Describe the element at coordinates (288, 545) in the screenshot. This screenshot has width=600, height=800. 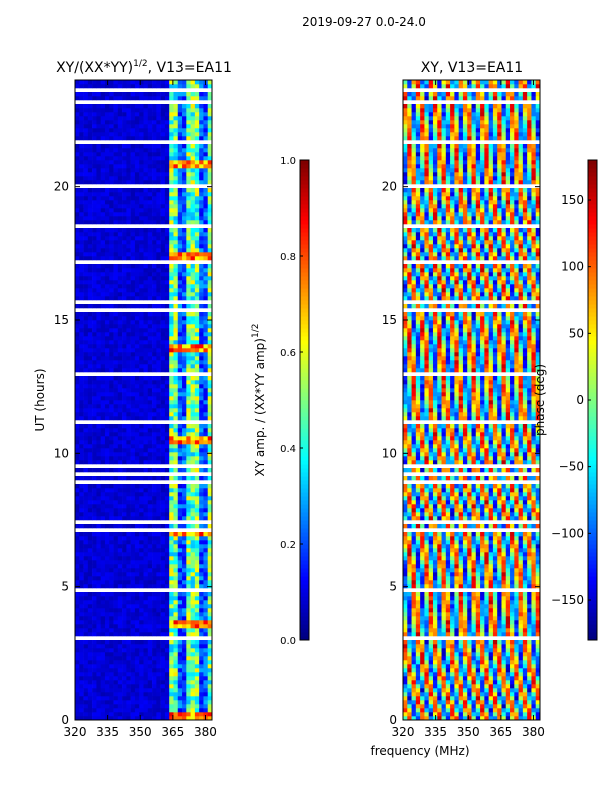
I see `colorbar-tick-label: 0.2` at that location.